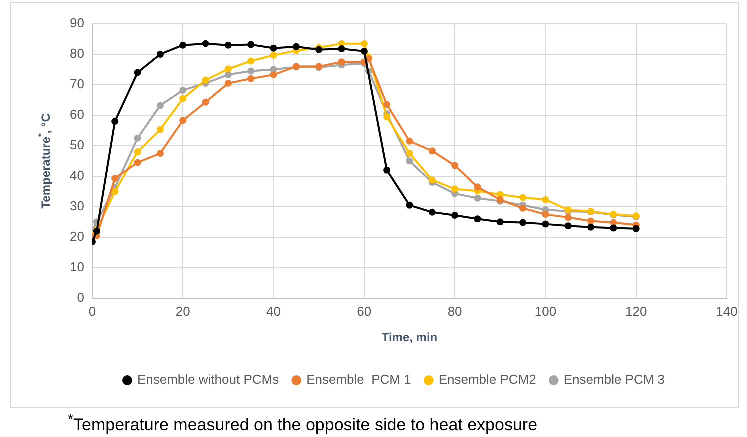 The image size is (747, 437). What do you see at coordinates (77, 54) in the screenshot?
I see `y-tick-label: 80` at bounding box center [77, 54].